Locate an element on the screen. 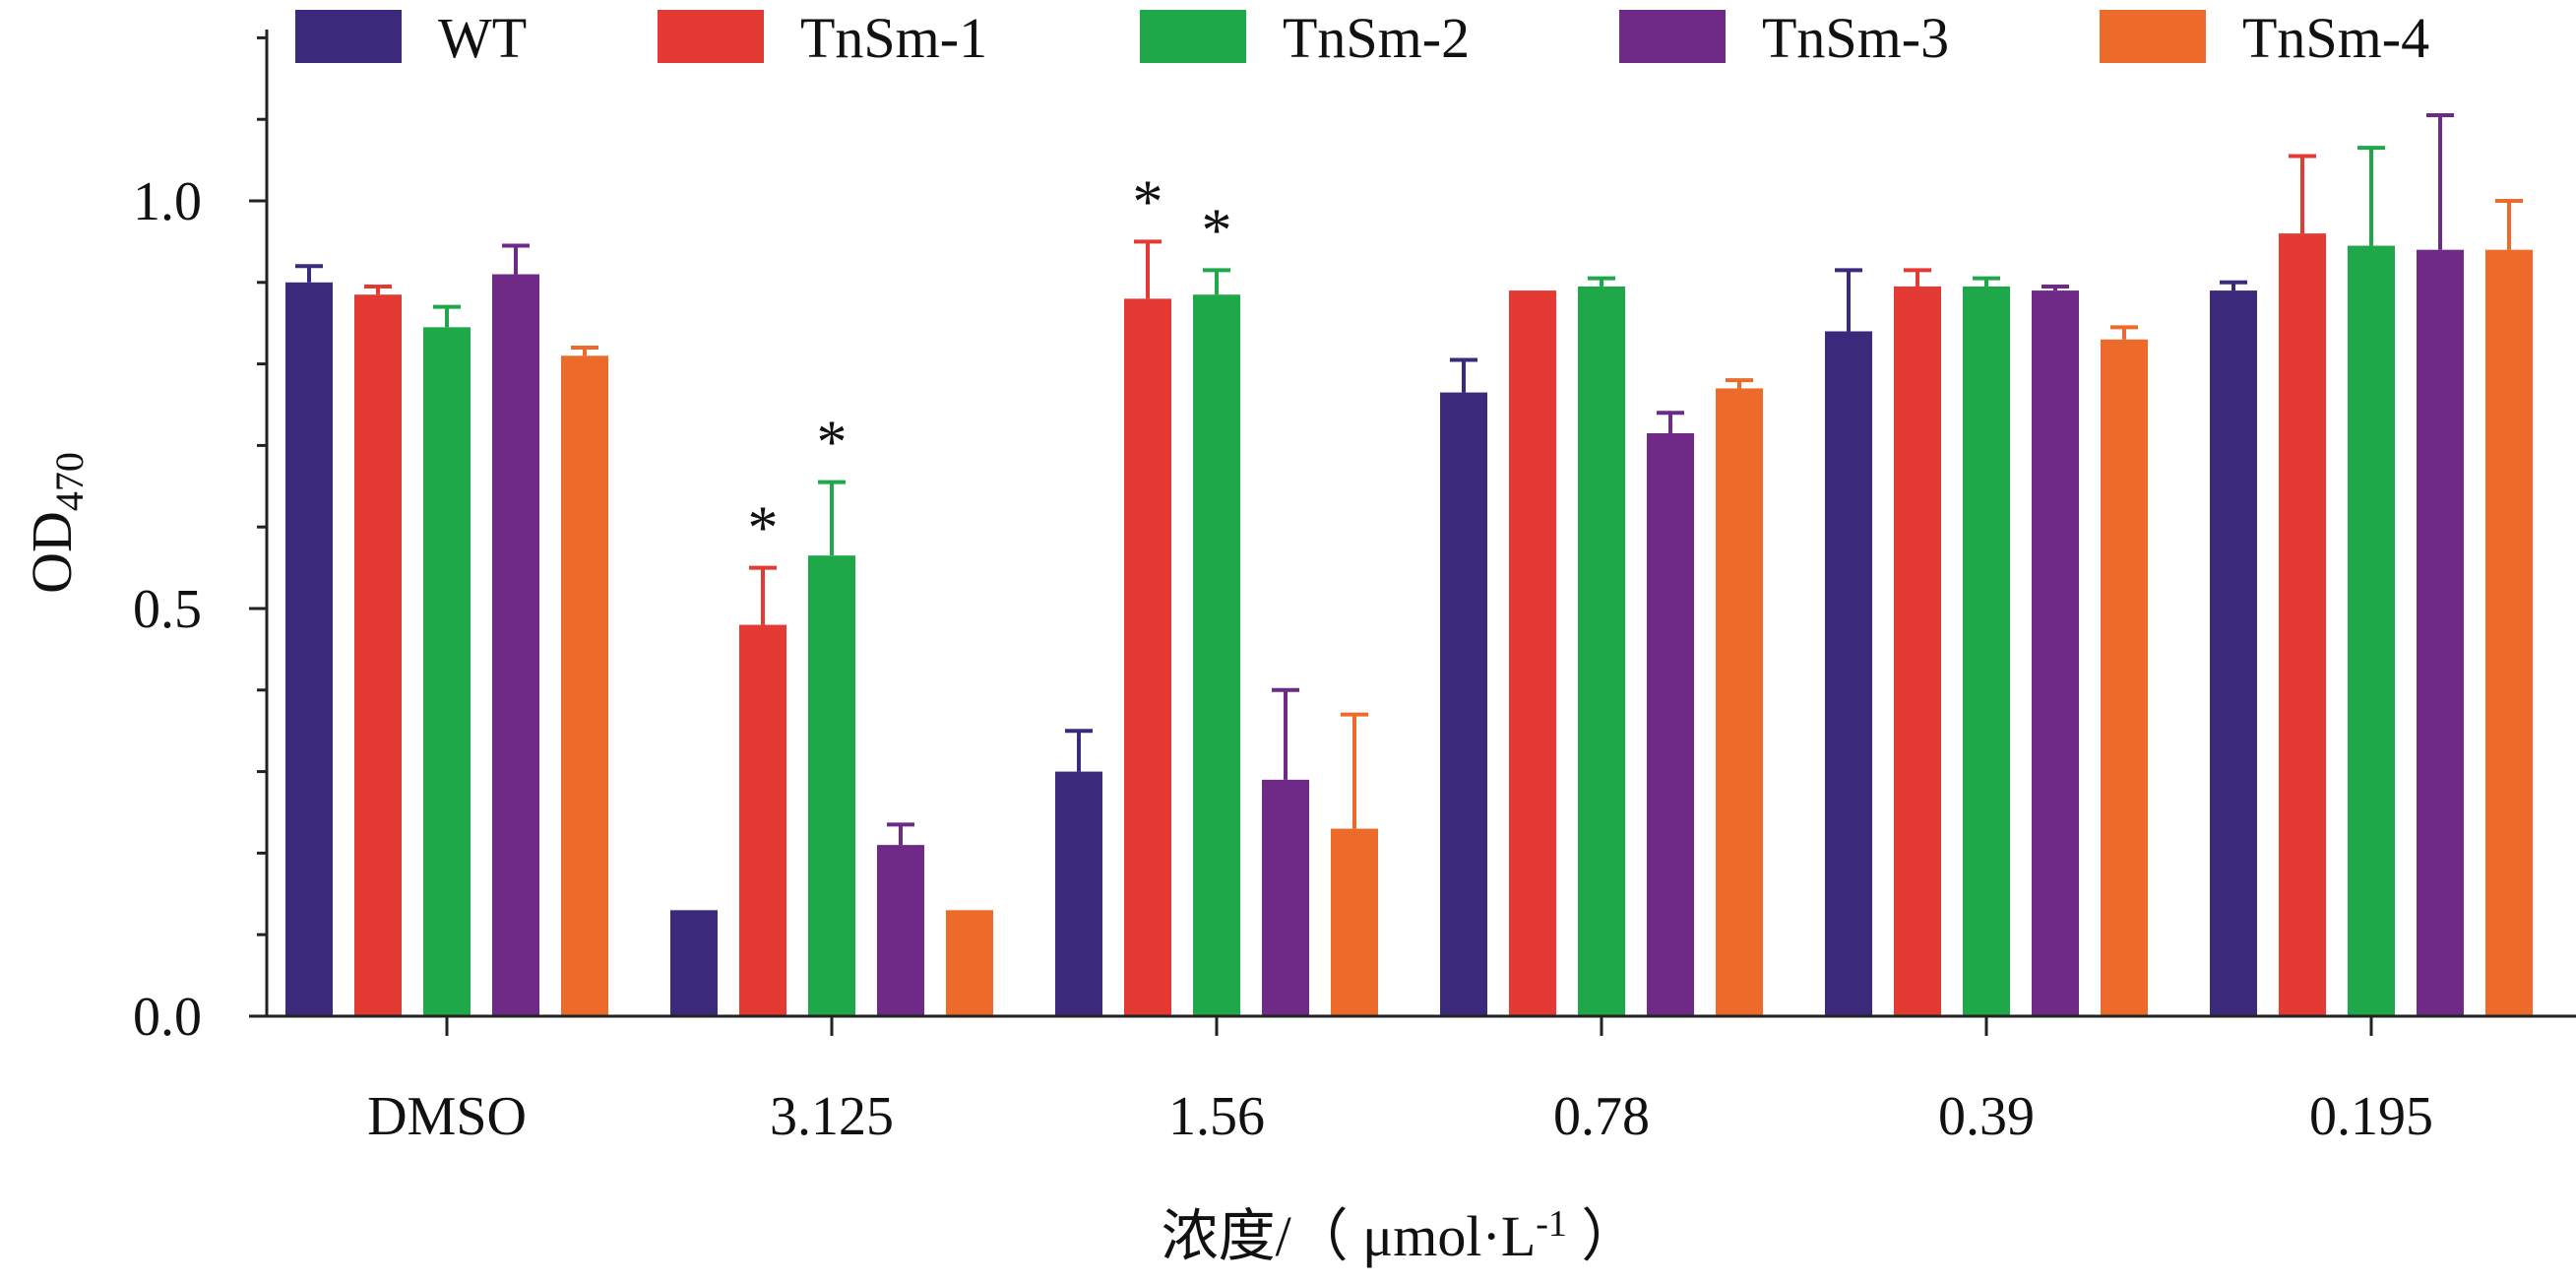  y-ticks: 0.0 0.5 1.0 is located at coordinates (200, 541).